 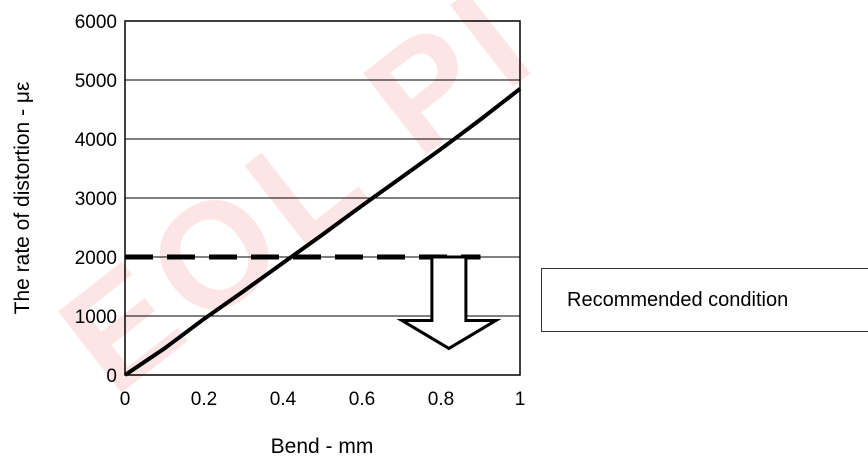 I want to click on y-tick-label: 3000, so click(x=96, y=199).